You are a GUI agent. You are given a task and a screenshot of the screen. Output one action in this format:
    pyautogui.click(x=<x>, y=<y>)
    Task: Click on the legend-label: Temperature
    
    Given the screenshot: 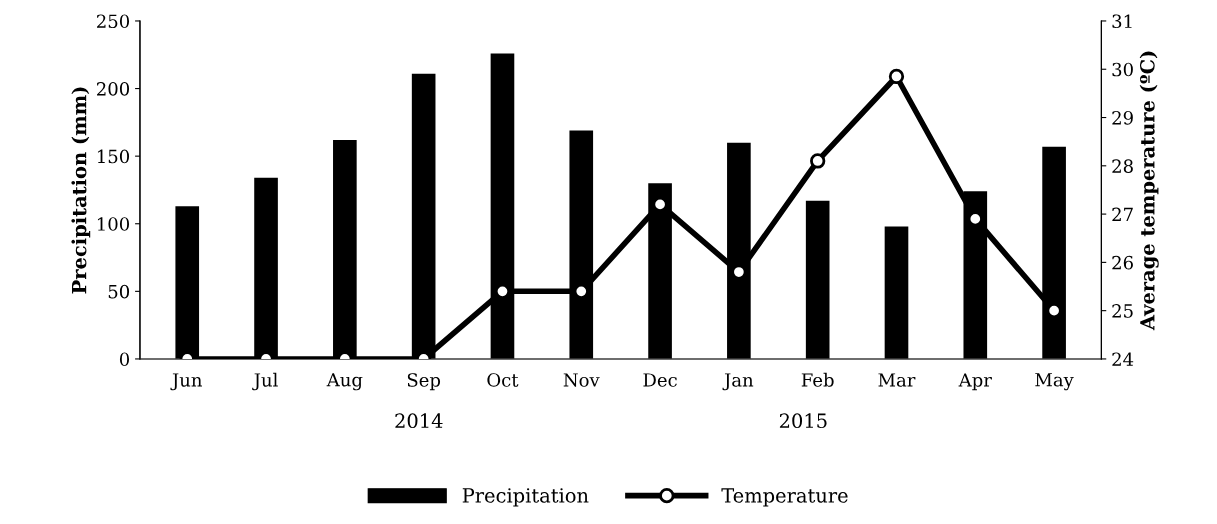 What is the action you would take?
    pyautogui.click(x=784, y=497)
    